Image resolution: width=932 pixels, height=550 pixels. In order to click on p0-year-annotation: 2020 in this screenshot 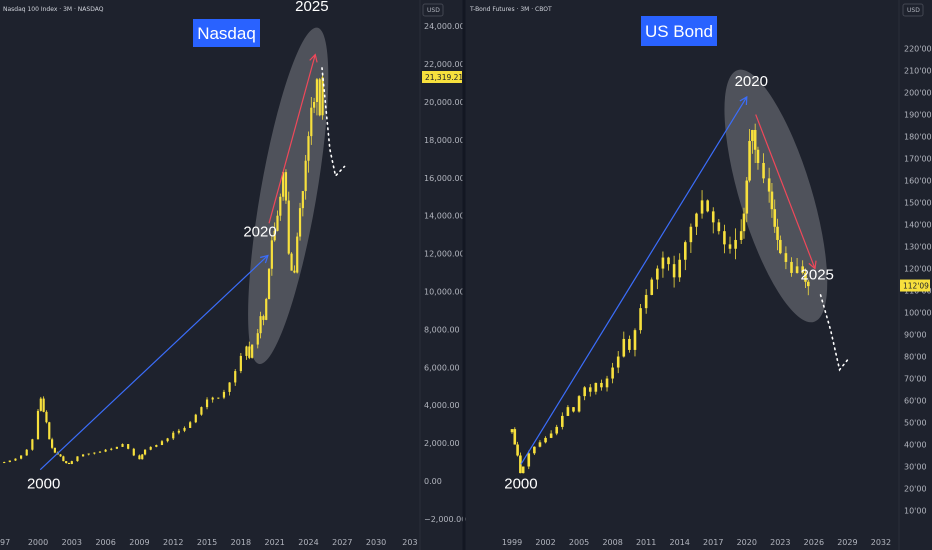, I will do `click(259, 232)`.